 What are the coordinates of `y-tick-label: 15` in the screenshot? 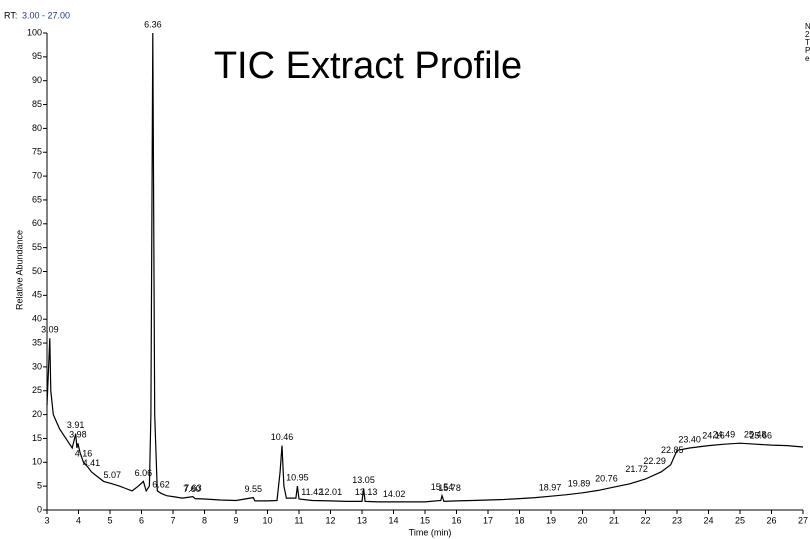 It's located at (37, 438).